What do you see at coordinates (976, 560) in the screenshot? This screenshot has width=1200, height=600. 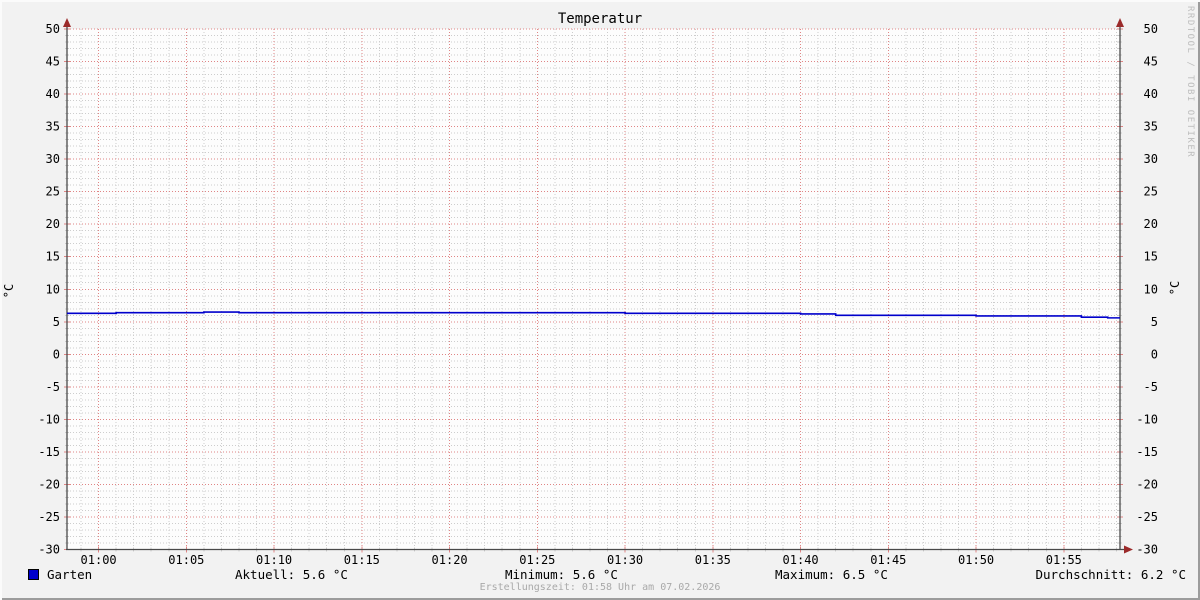 I see `svg-text: 01:50` at bounding box center [976, 560].